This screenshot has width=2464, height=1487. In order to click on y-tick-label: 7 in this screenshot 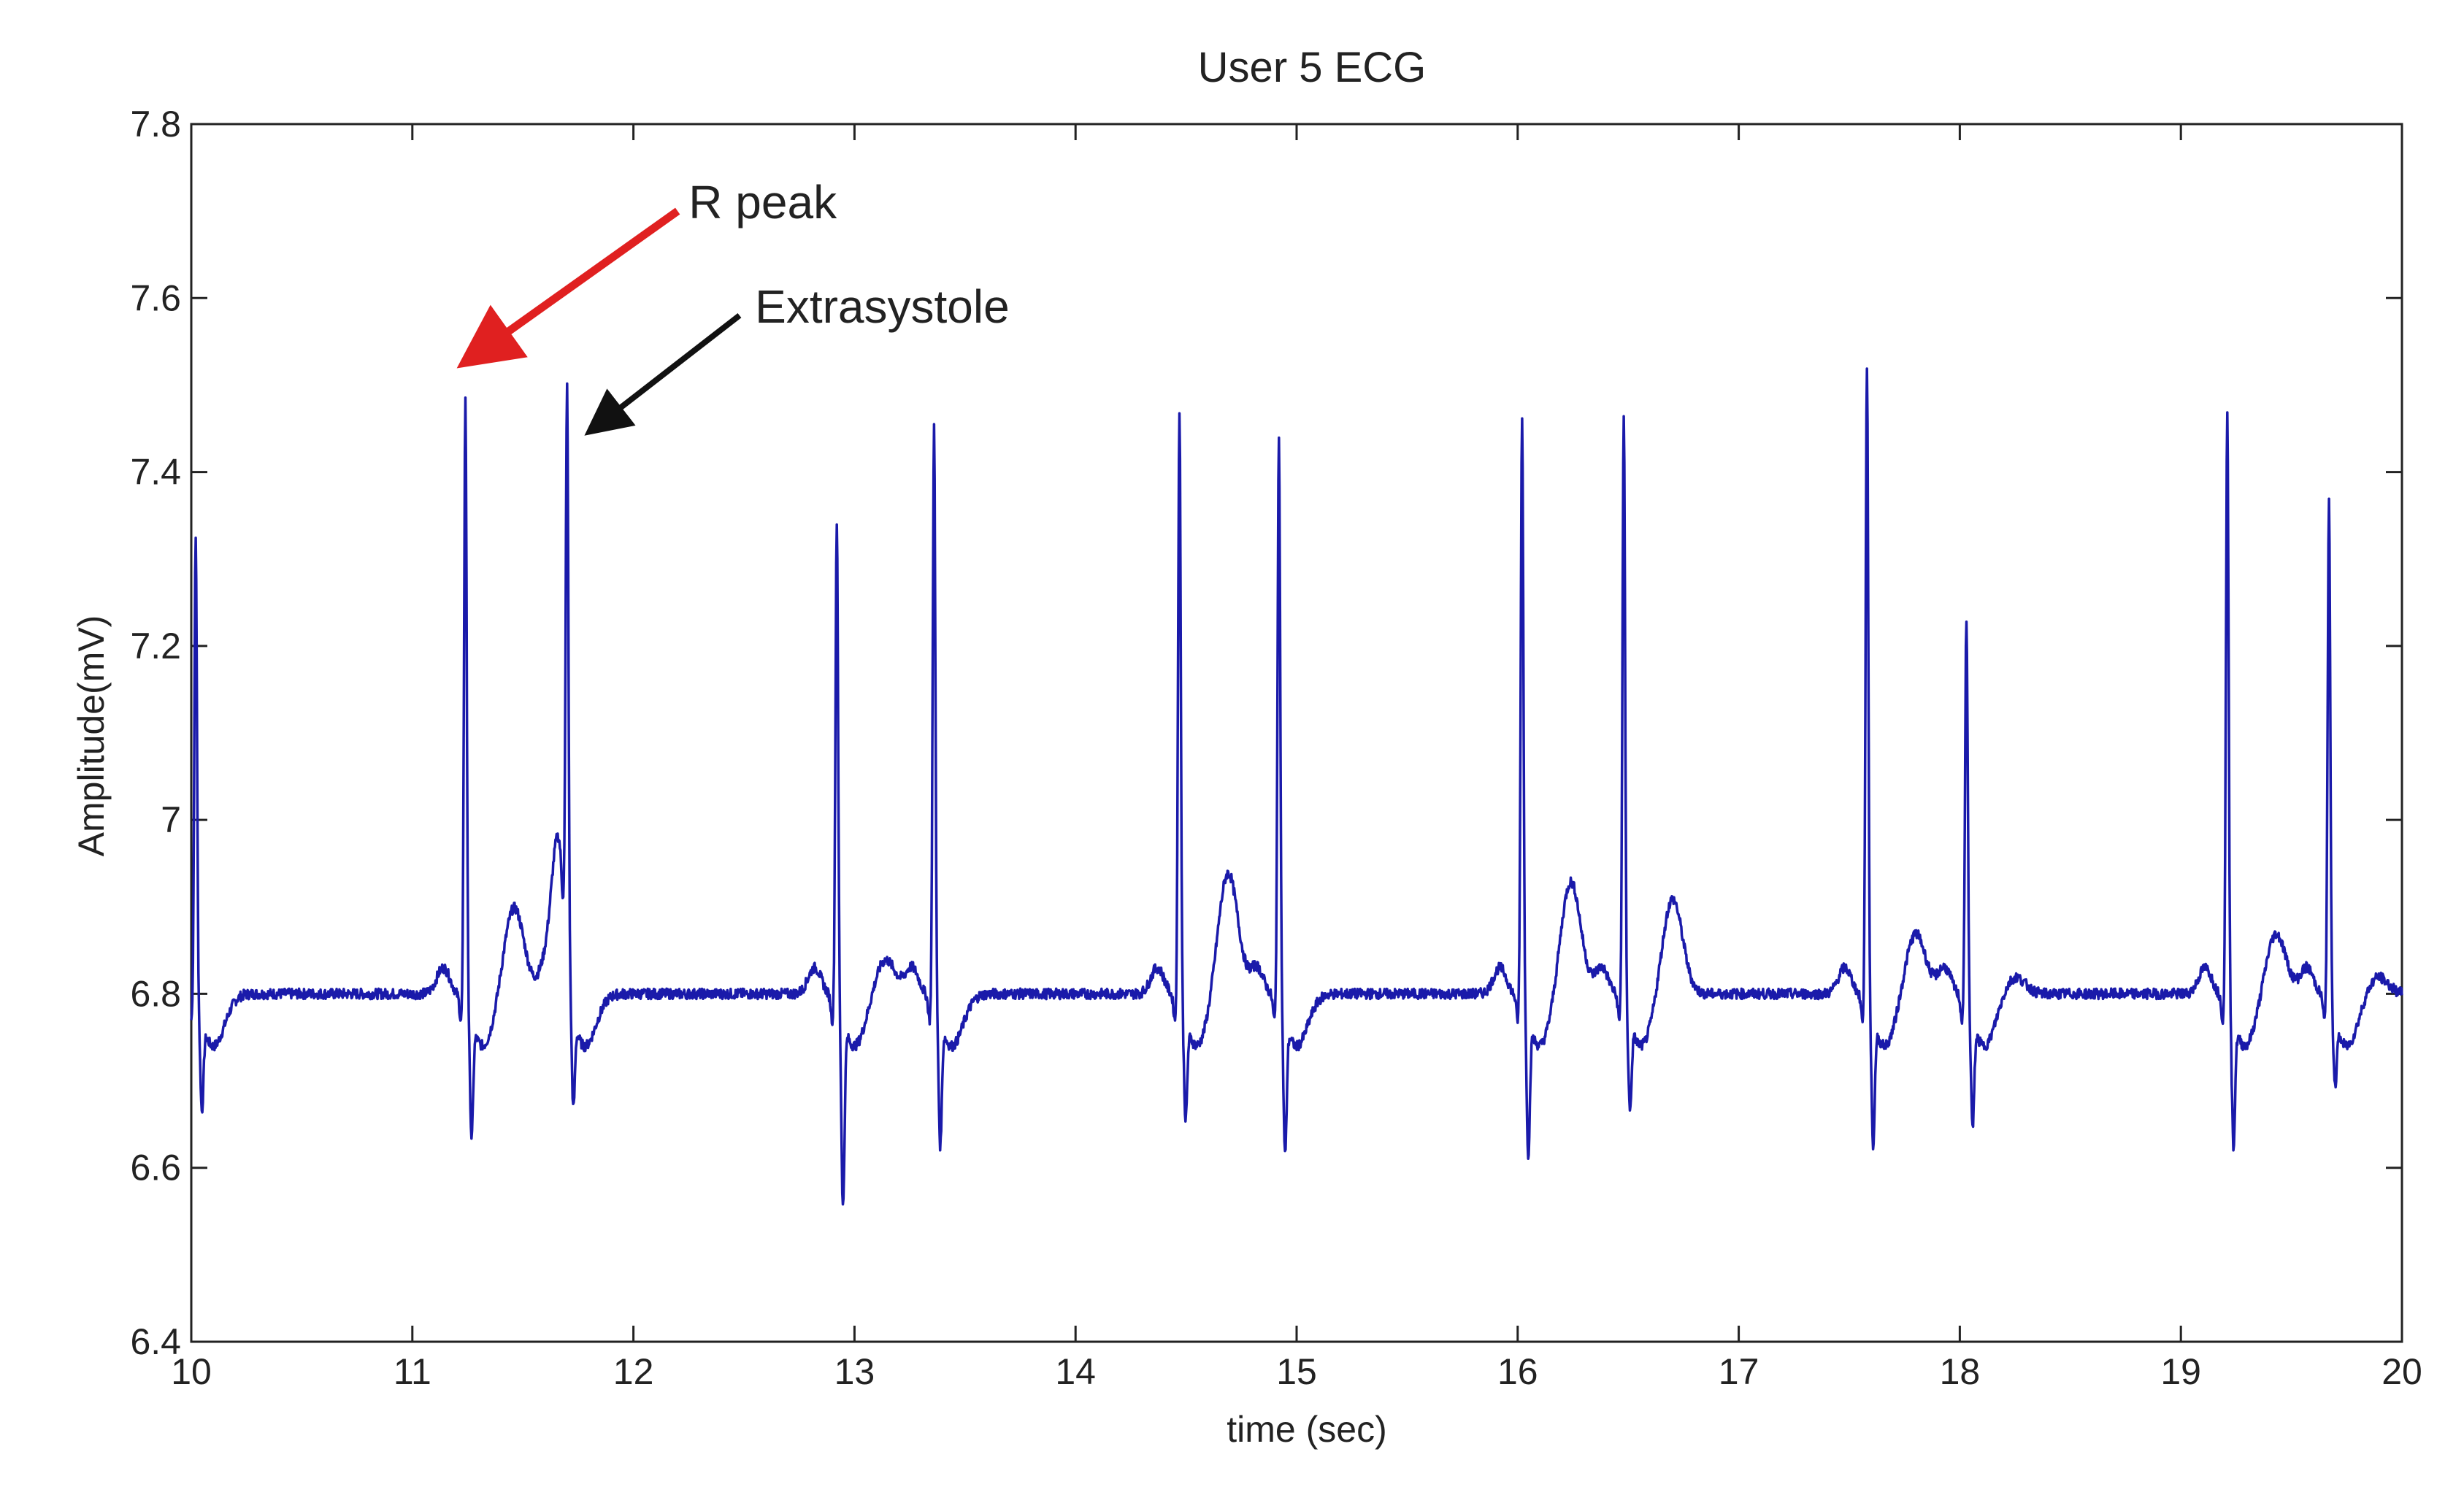, I will do `click(171, 819)`.